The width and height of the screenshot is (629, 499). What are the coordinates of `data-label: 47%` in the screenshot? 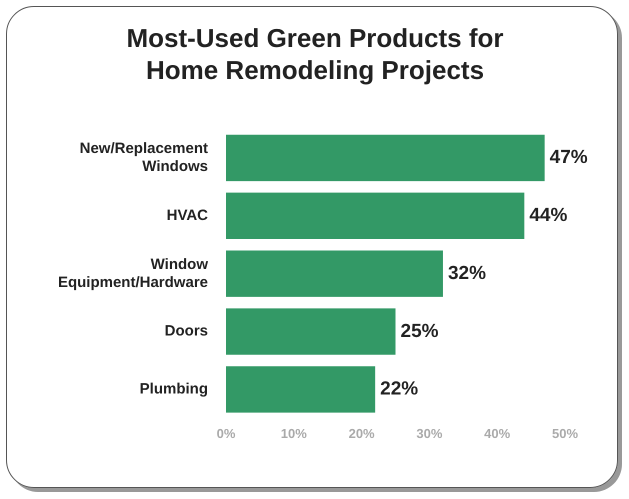 It's located at (569, 157).